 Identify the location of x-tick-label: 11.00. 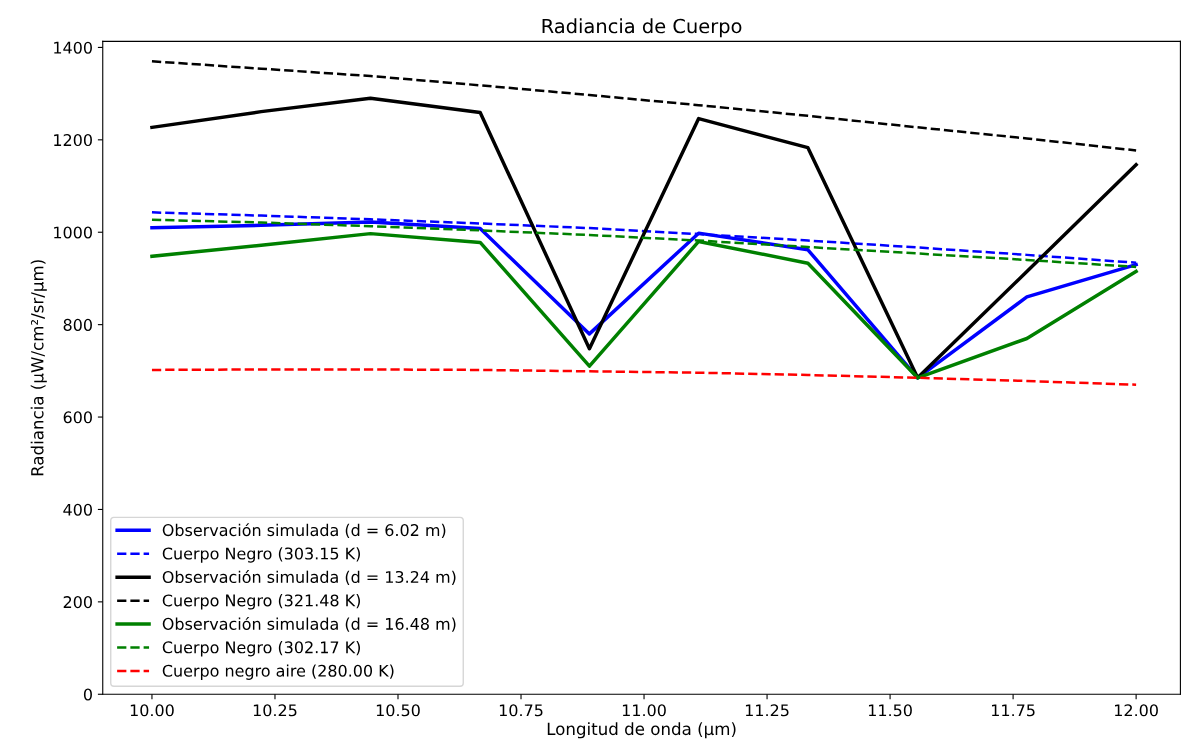
(644, 710).